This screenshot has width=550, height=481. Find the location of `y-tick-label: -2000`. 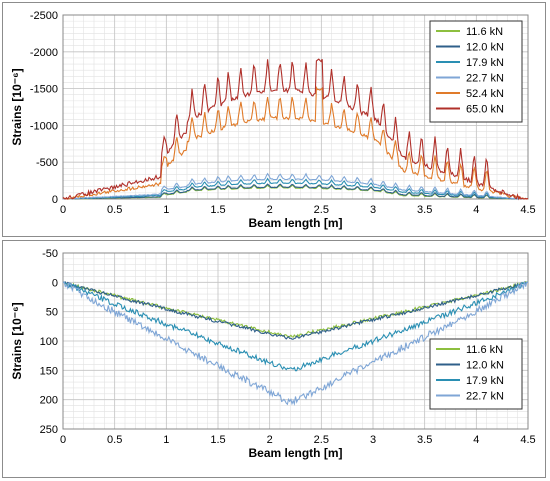

y-tick-label: -2000 is located at coordinates (44, 53).